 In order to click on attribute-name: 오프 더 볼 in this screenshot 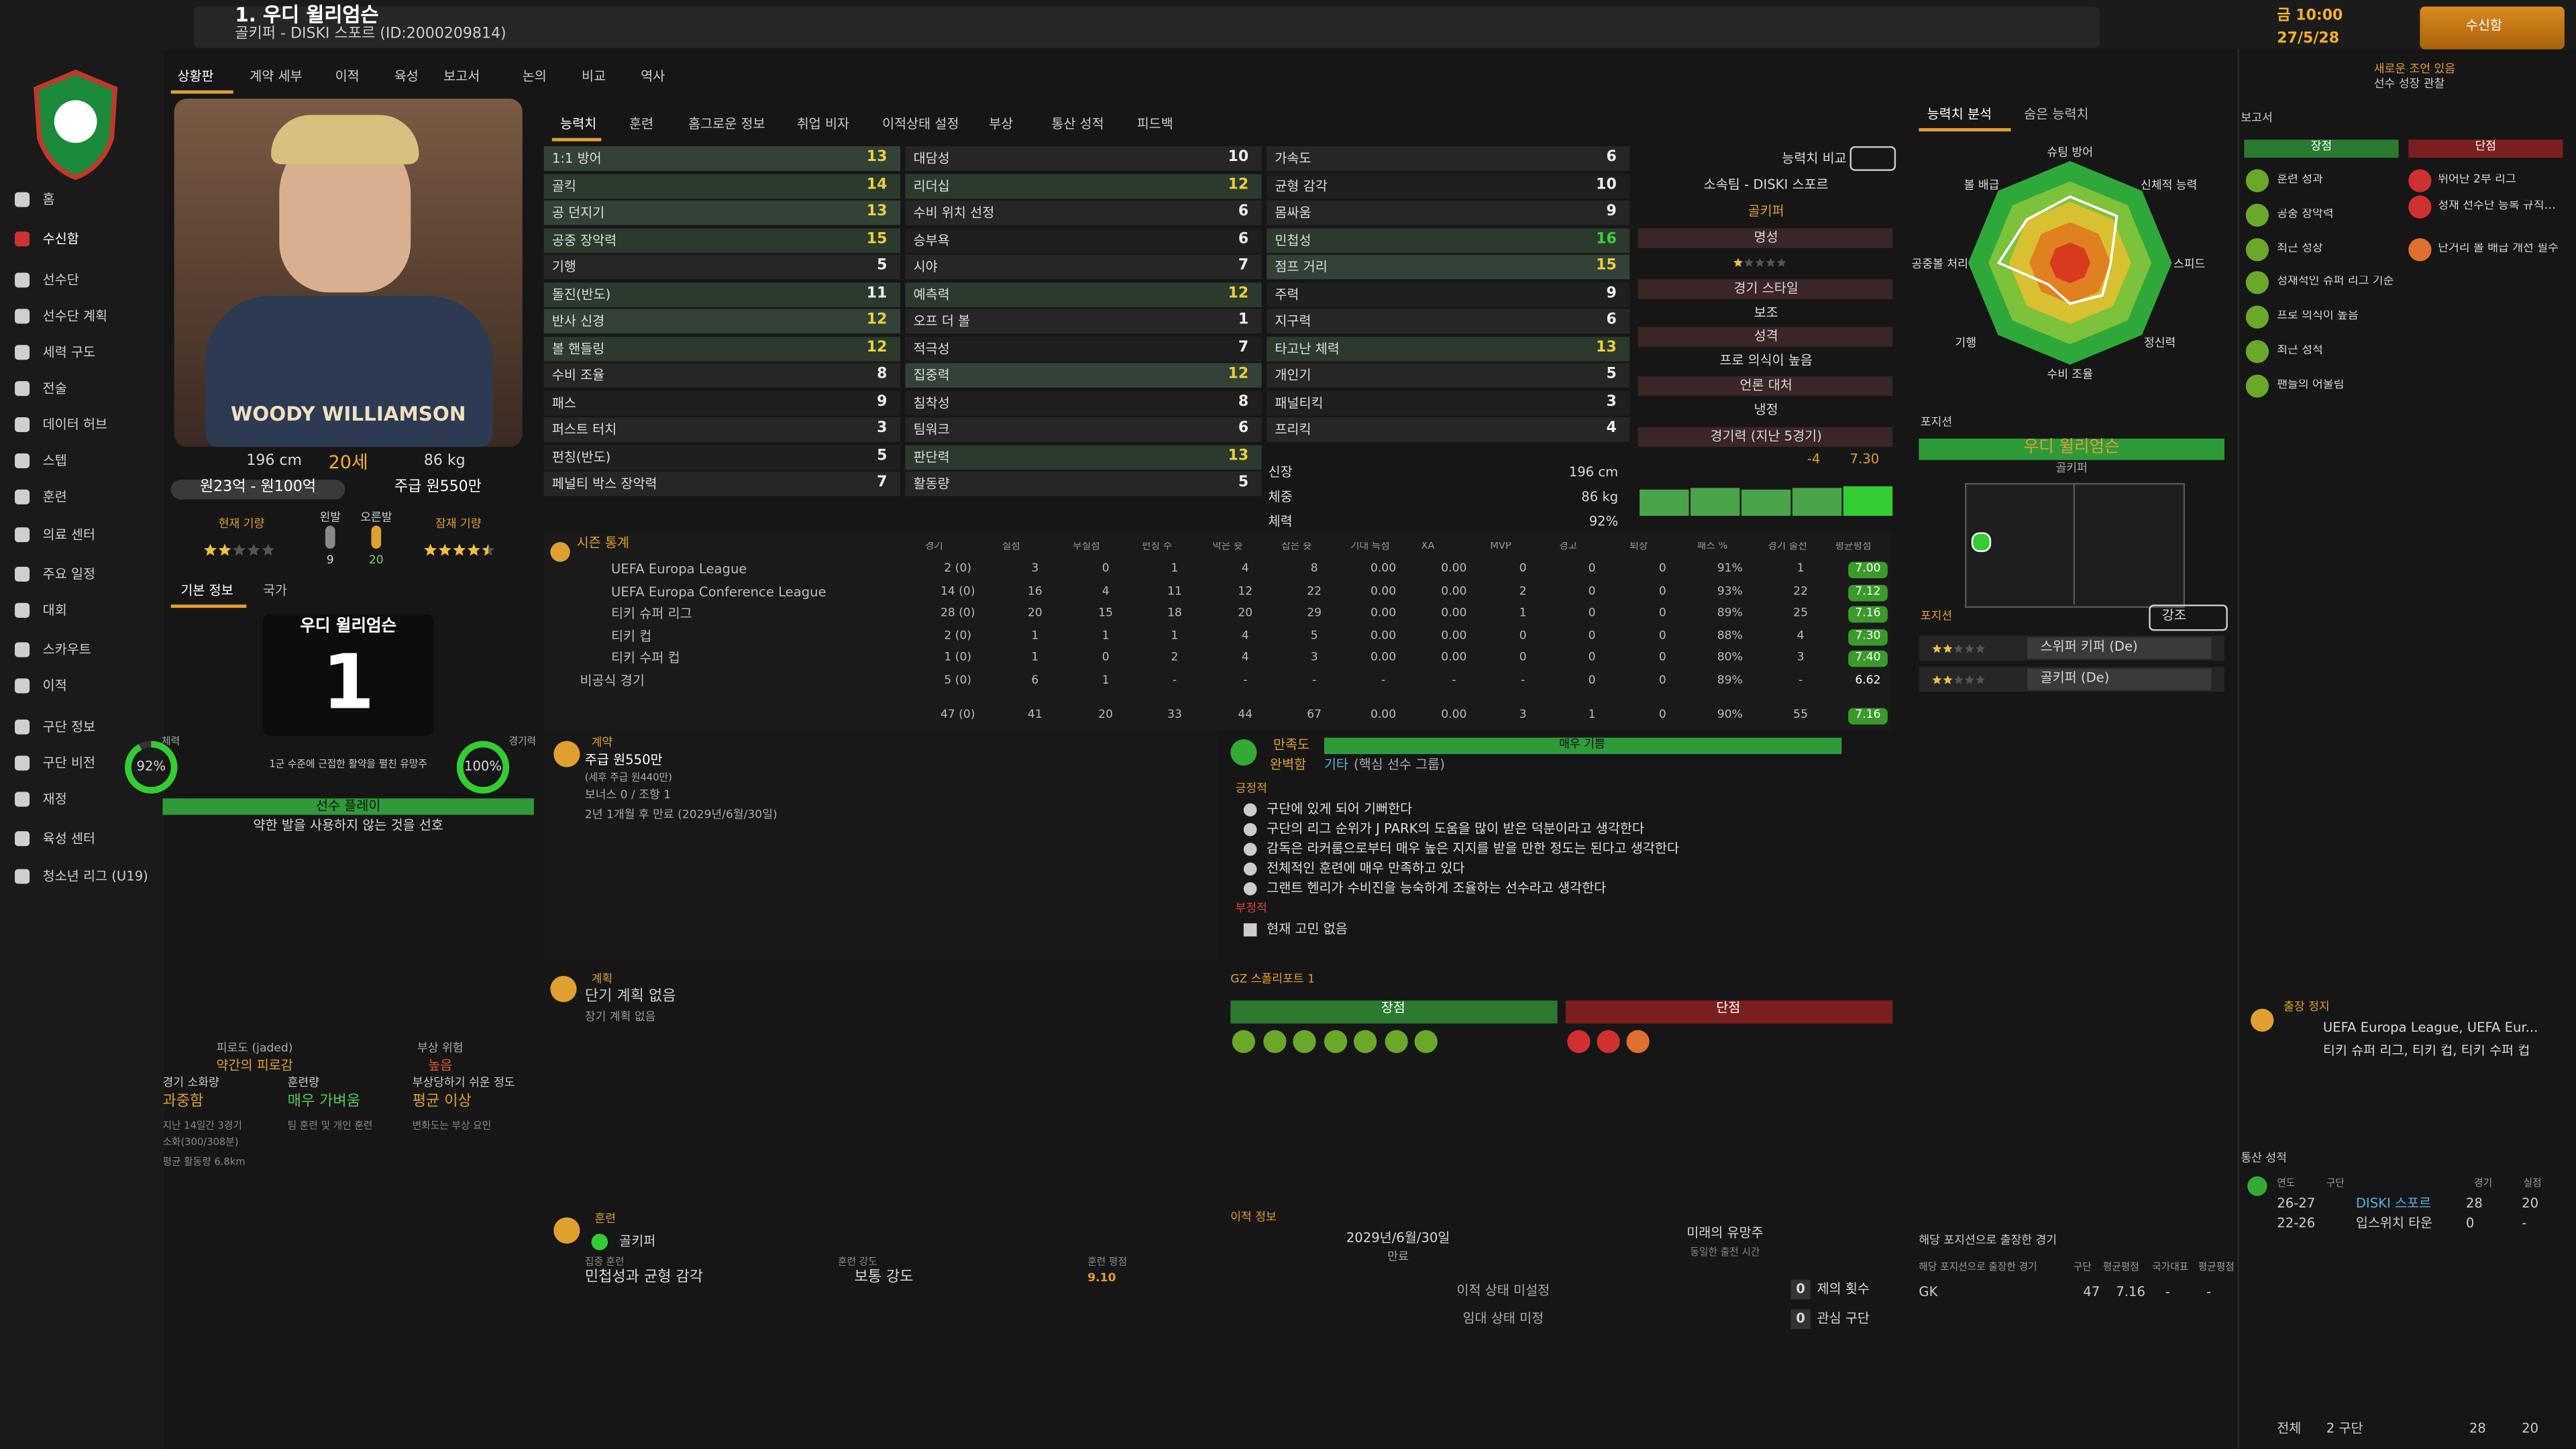, I will do `click(942, 321)`.